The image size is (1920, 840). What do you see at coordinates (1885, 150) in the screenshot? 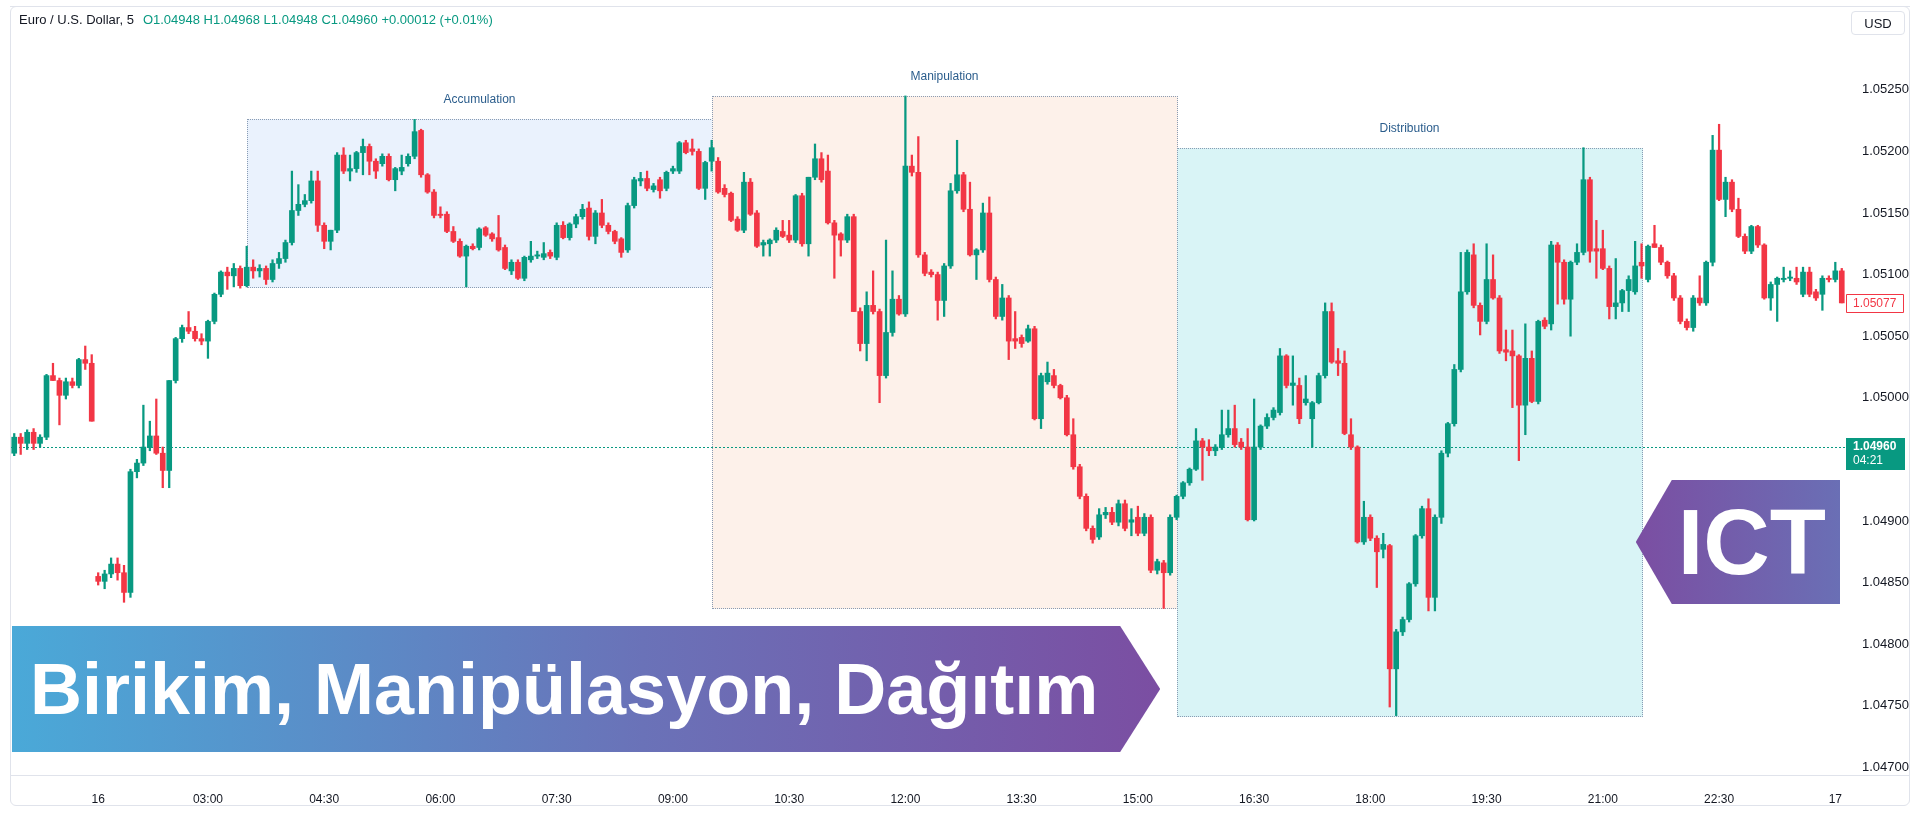
I see `y-tick-label: 1.05200` at bounding box center [1885, 150].